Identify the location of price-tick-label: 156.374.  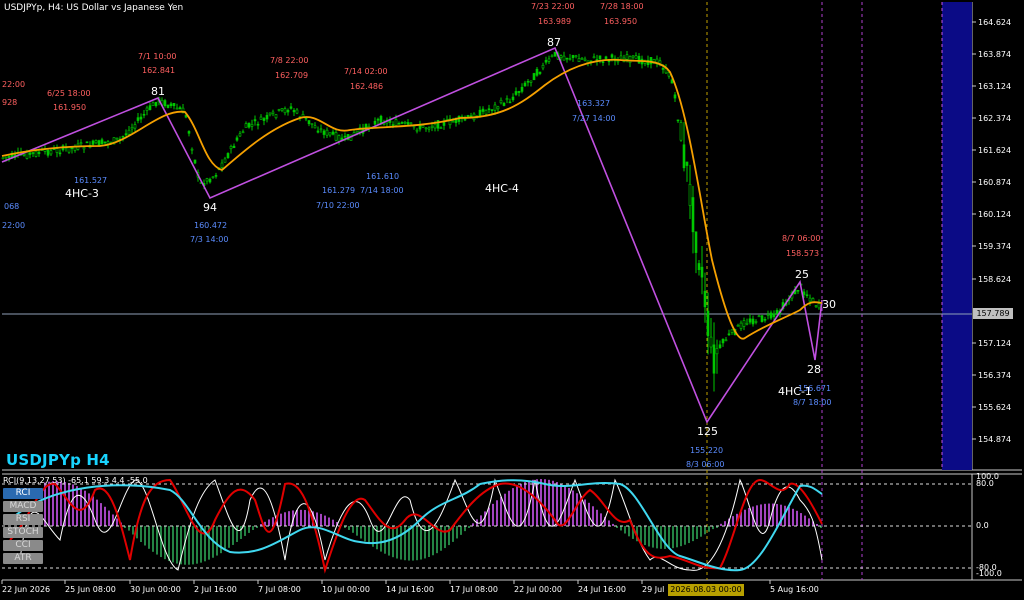
(994, 375).